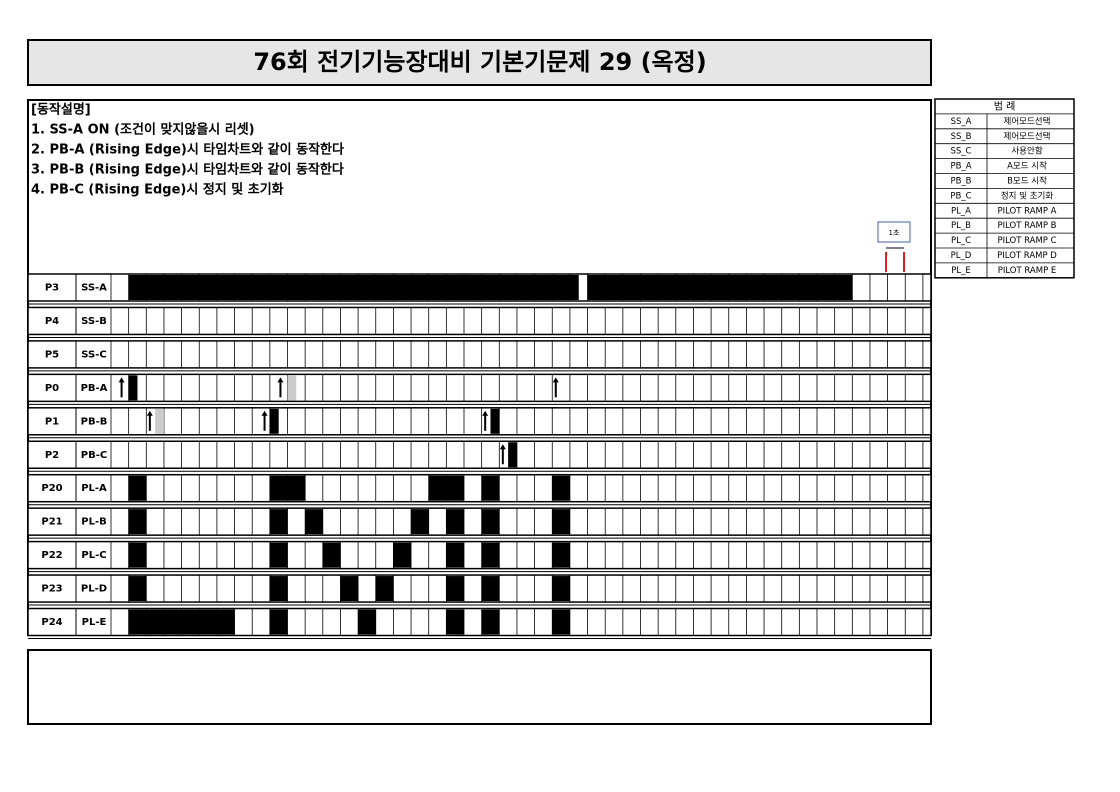  I want to click on desc-item: 1. SS-A ON (조건이 맞지않을시 리셋), so click(143, 130).